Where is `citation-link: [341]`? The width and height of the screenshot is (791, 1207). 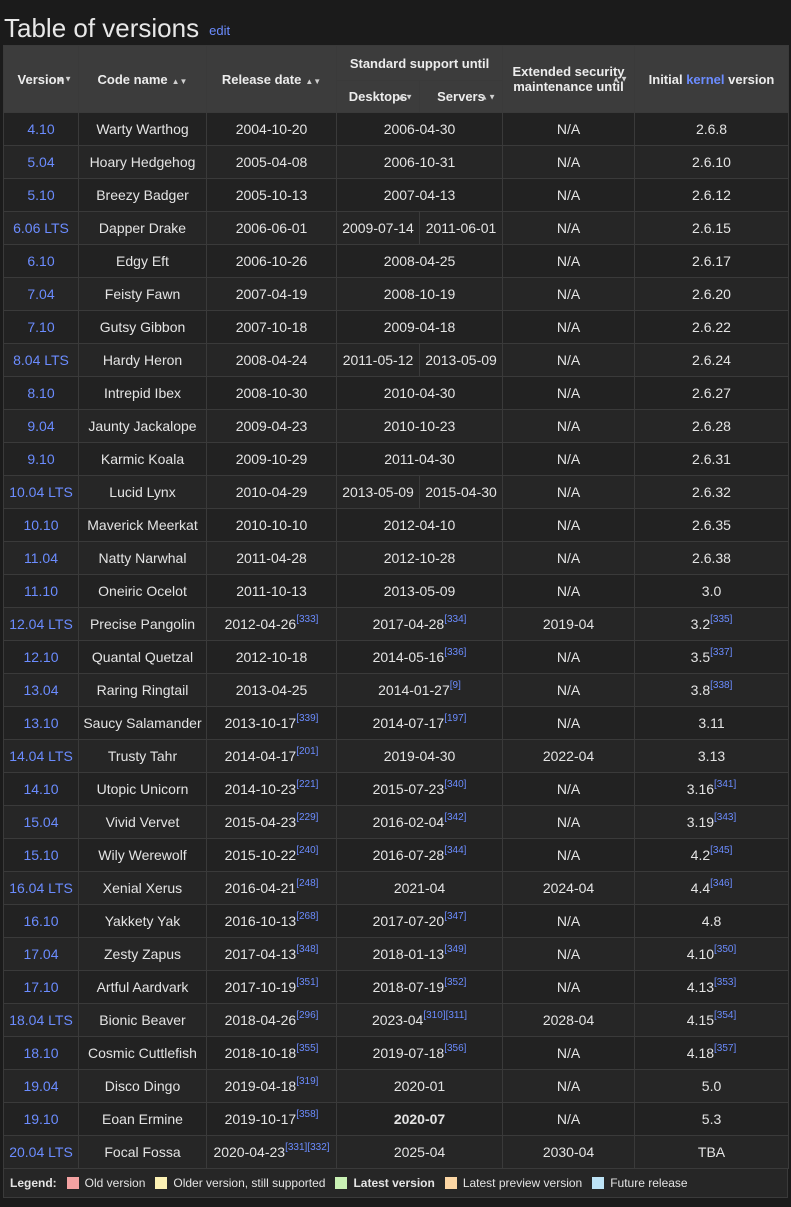
citation-link: [341] is located at coordinates (725, 784).